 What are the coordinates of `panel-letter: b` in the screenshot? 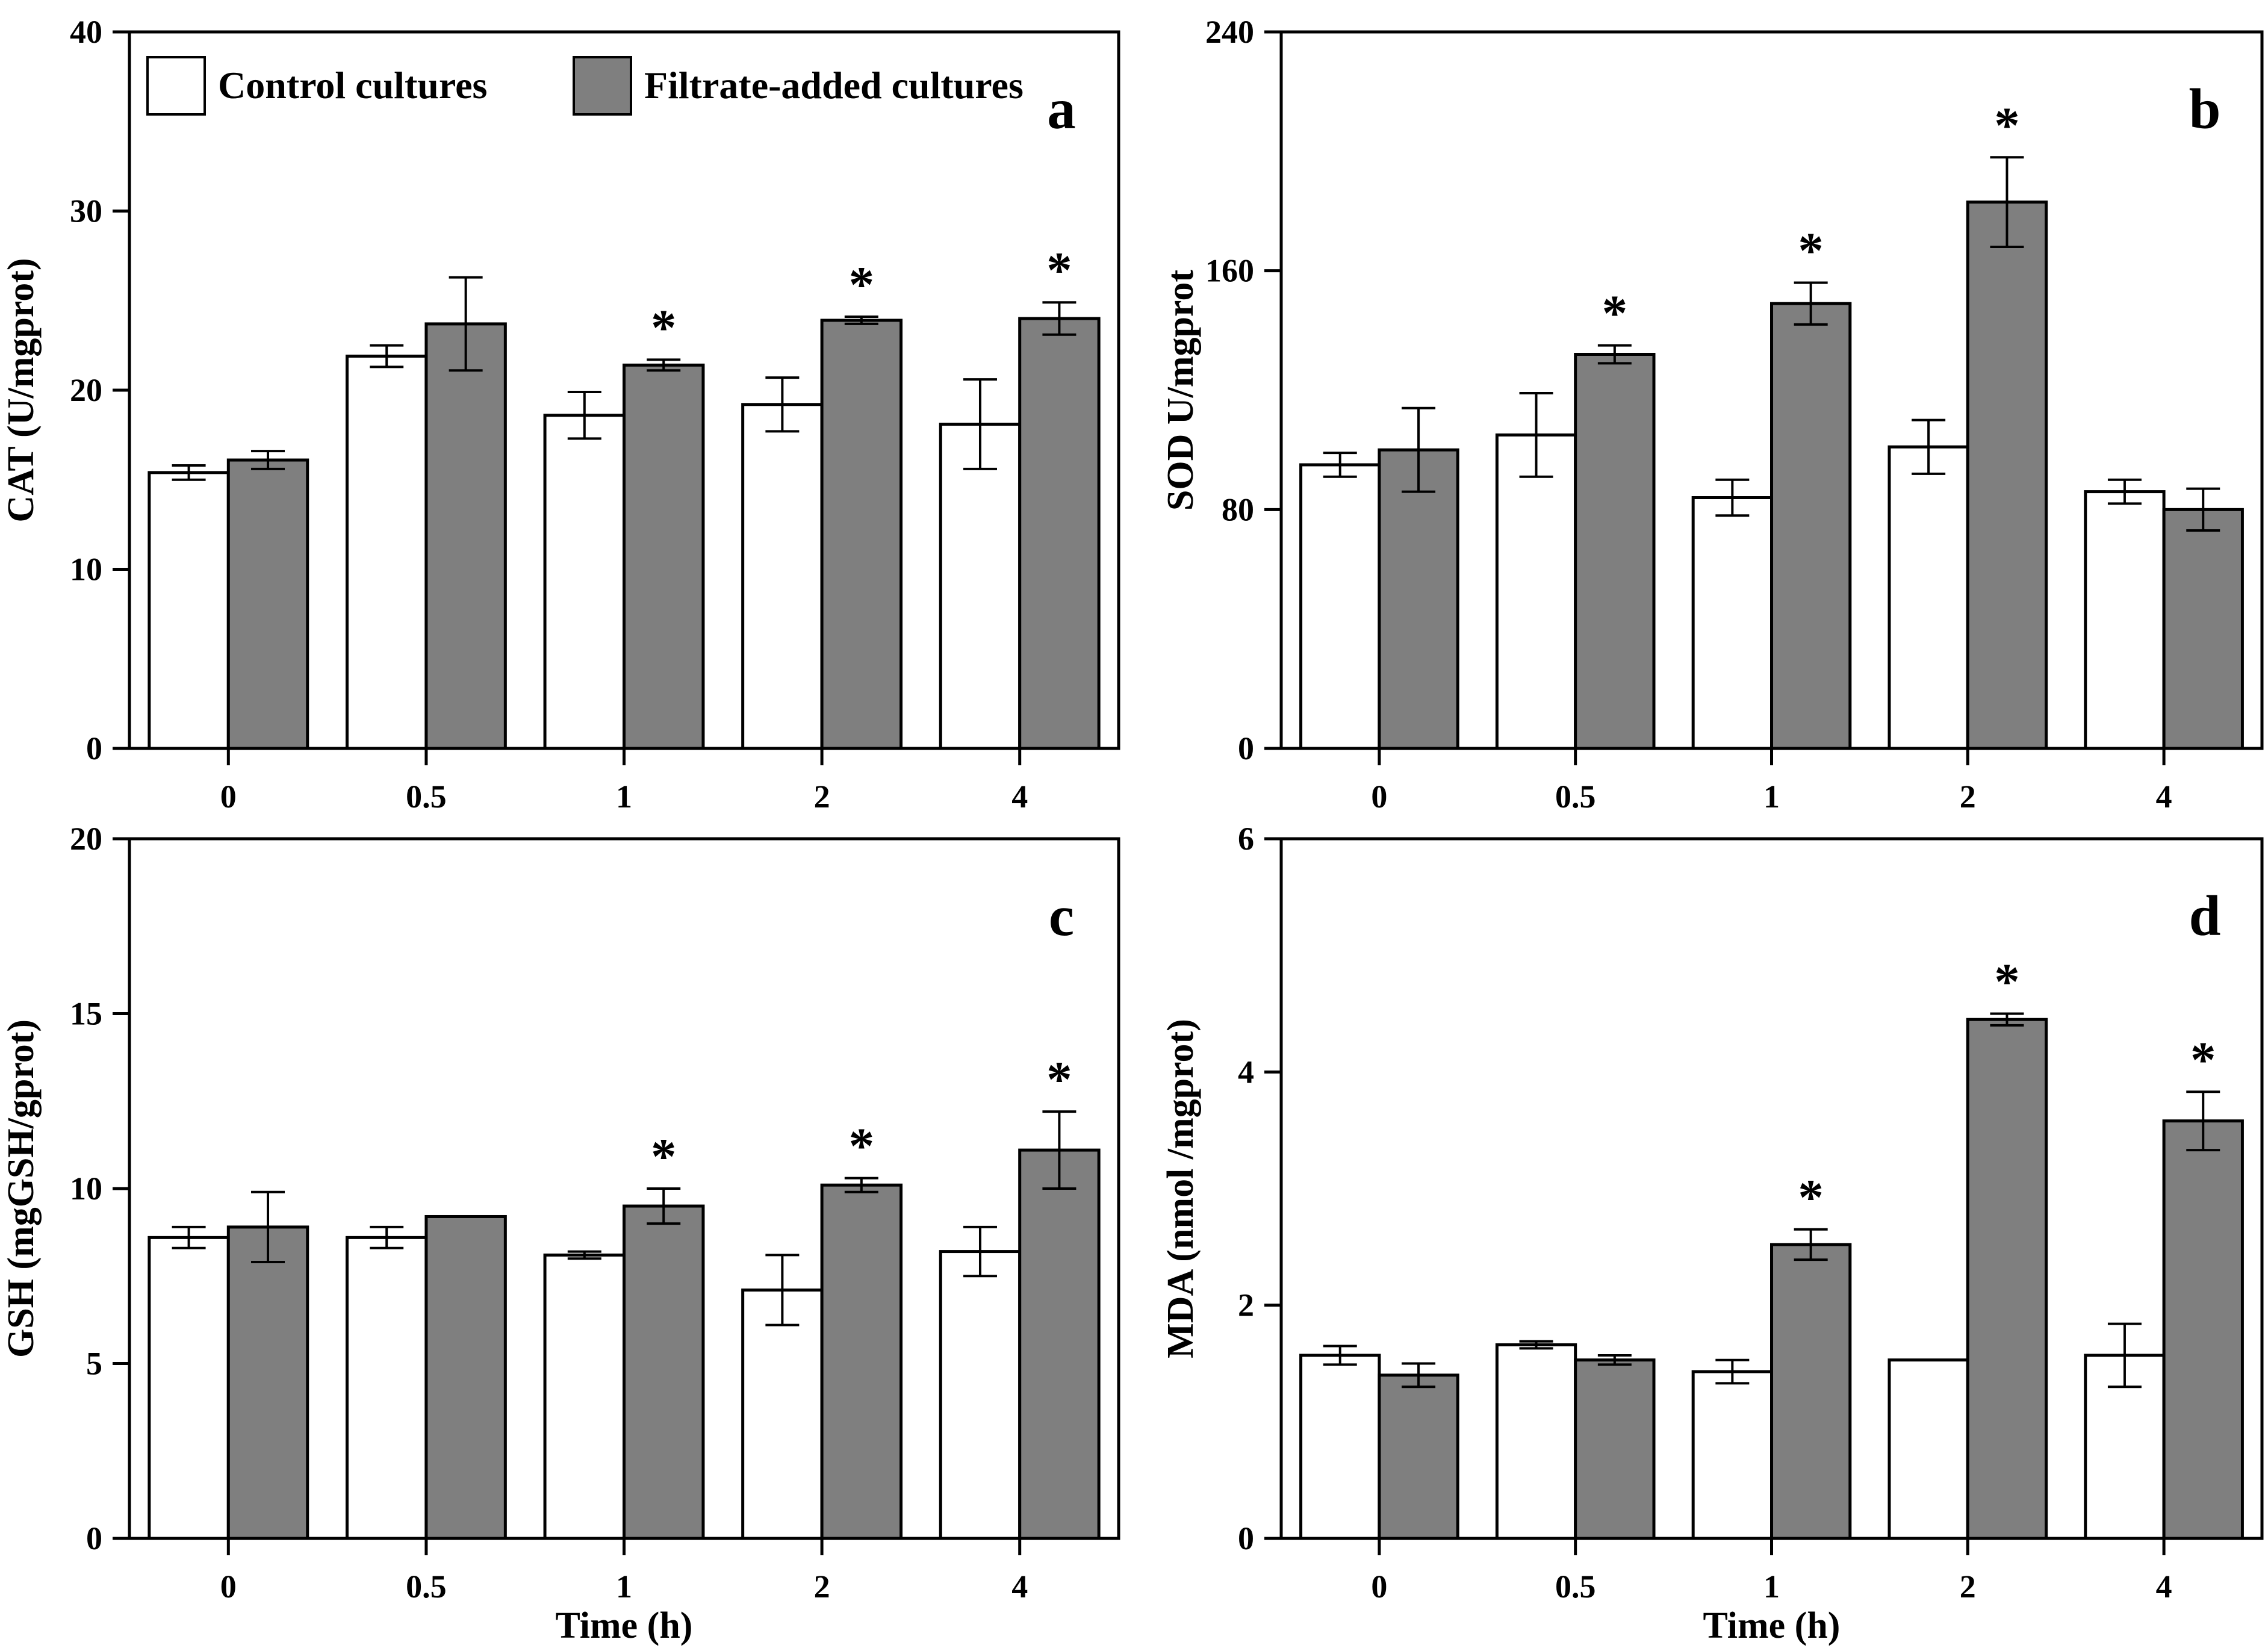 It's located at (2205, 109).